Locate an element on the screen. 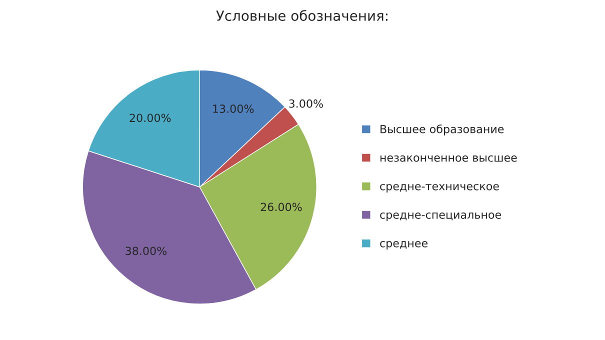 The image size is (605, 340). data-label: 26.00% is located at coordinates (281, 207).